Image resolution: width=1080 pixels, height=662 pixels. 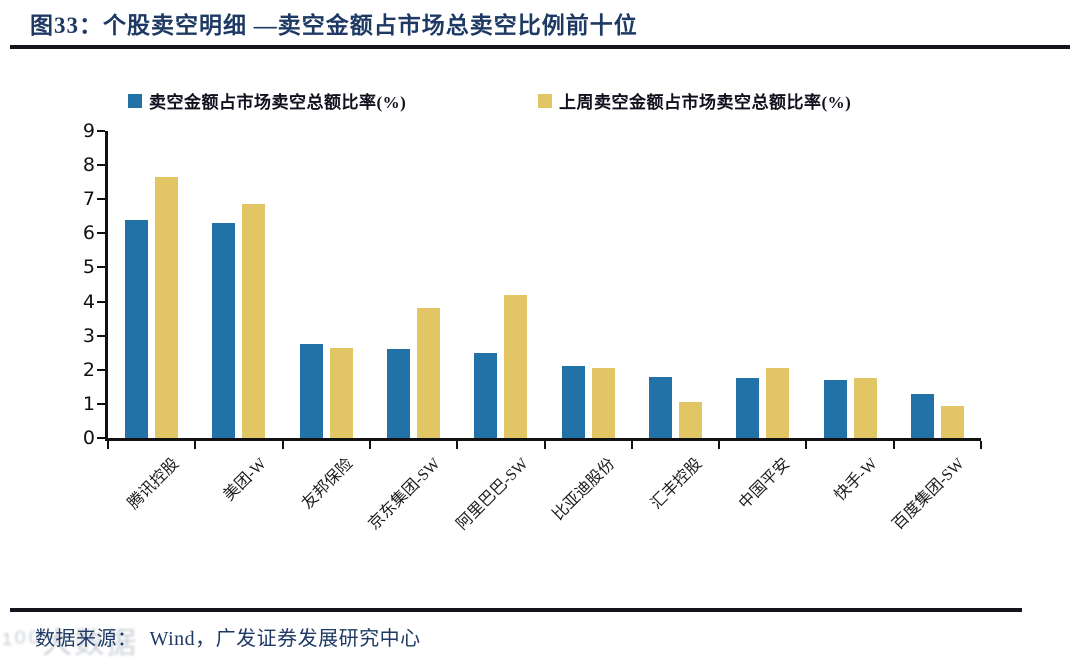 What do you see at coordinates (88, 267) in the screenshot?
I see `y-axis-tick-label: 5` at bounding box center [88, 267].